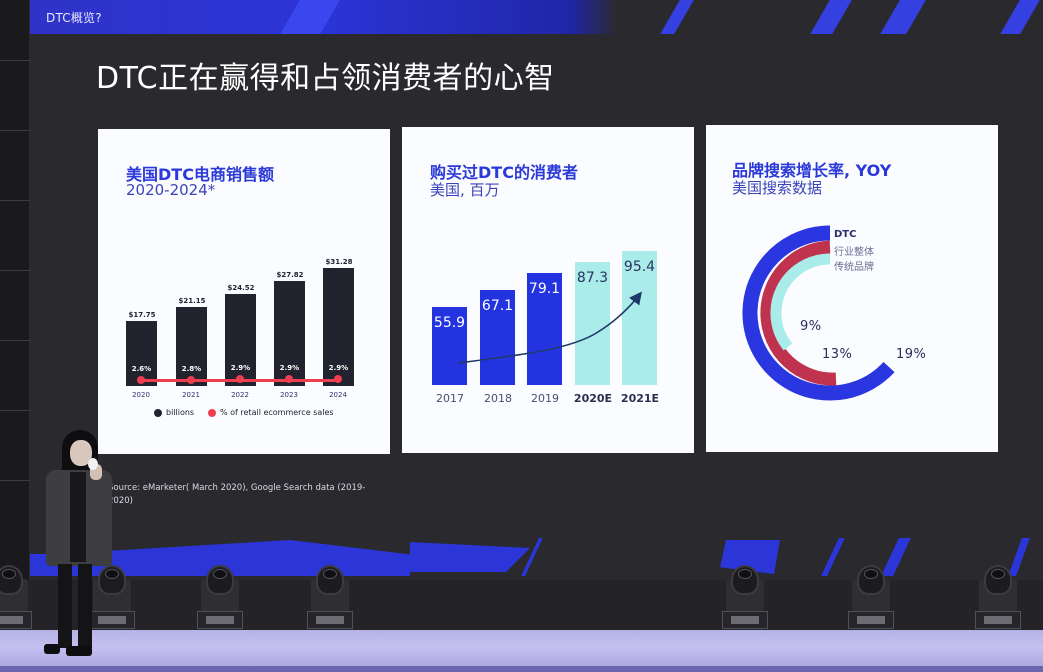  I want to click on pct-label: 2.6%, so click(141, 369).